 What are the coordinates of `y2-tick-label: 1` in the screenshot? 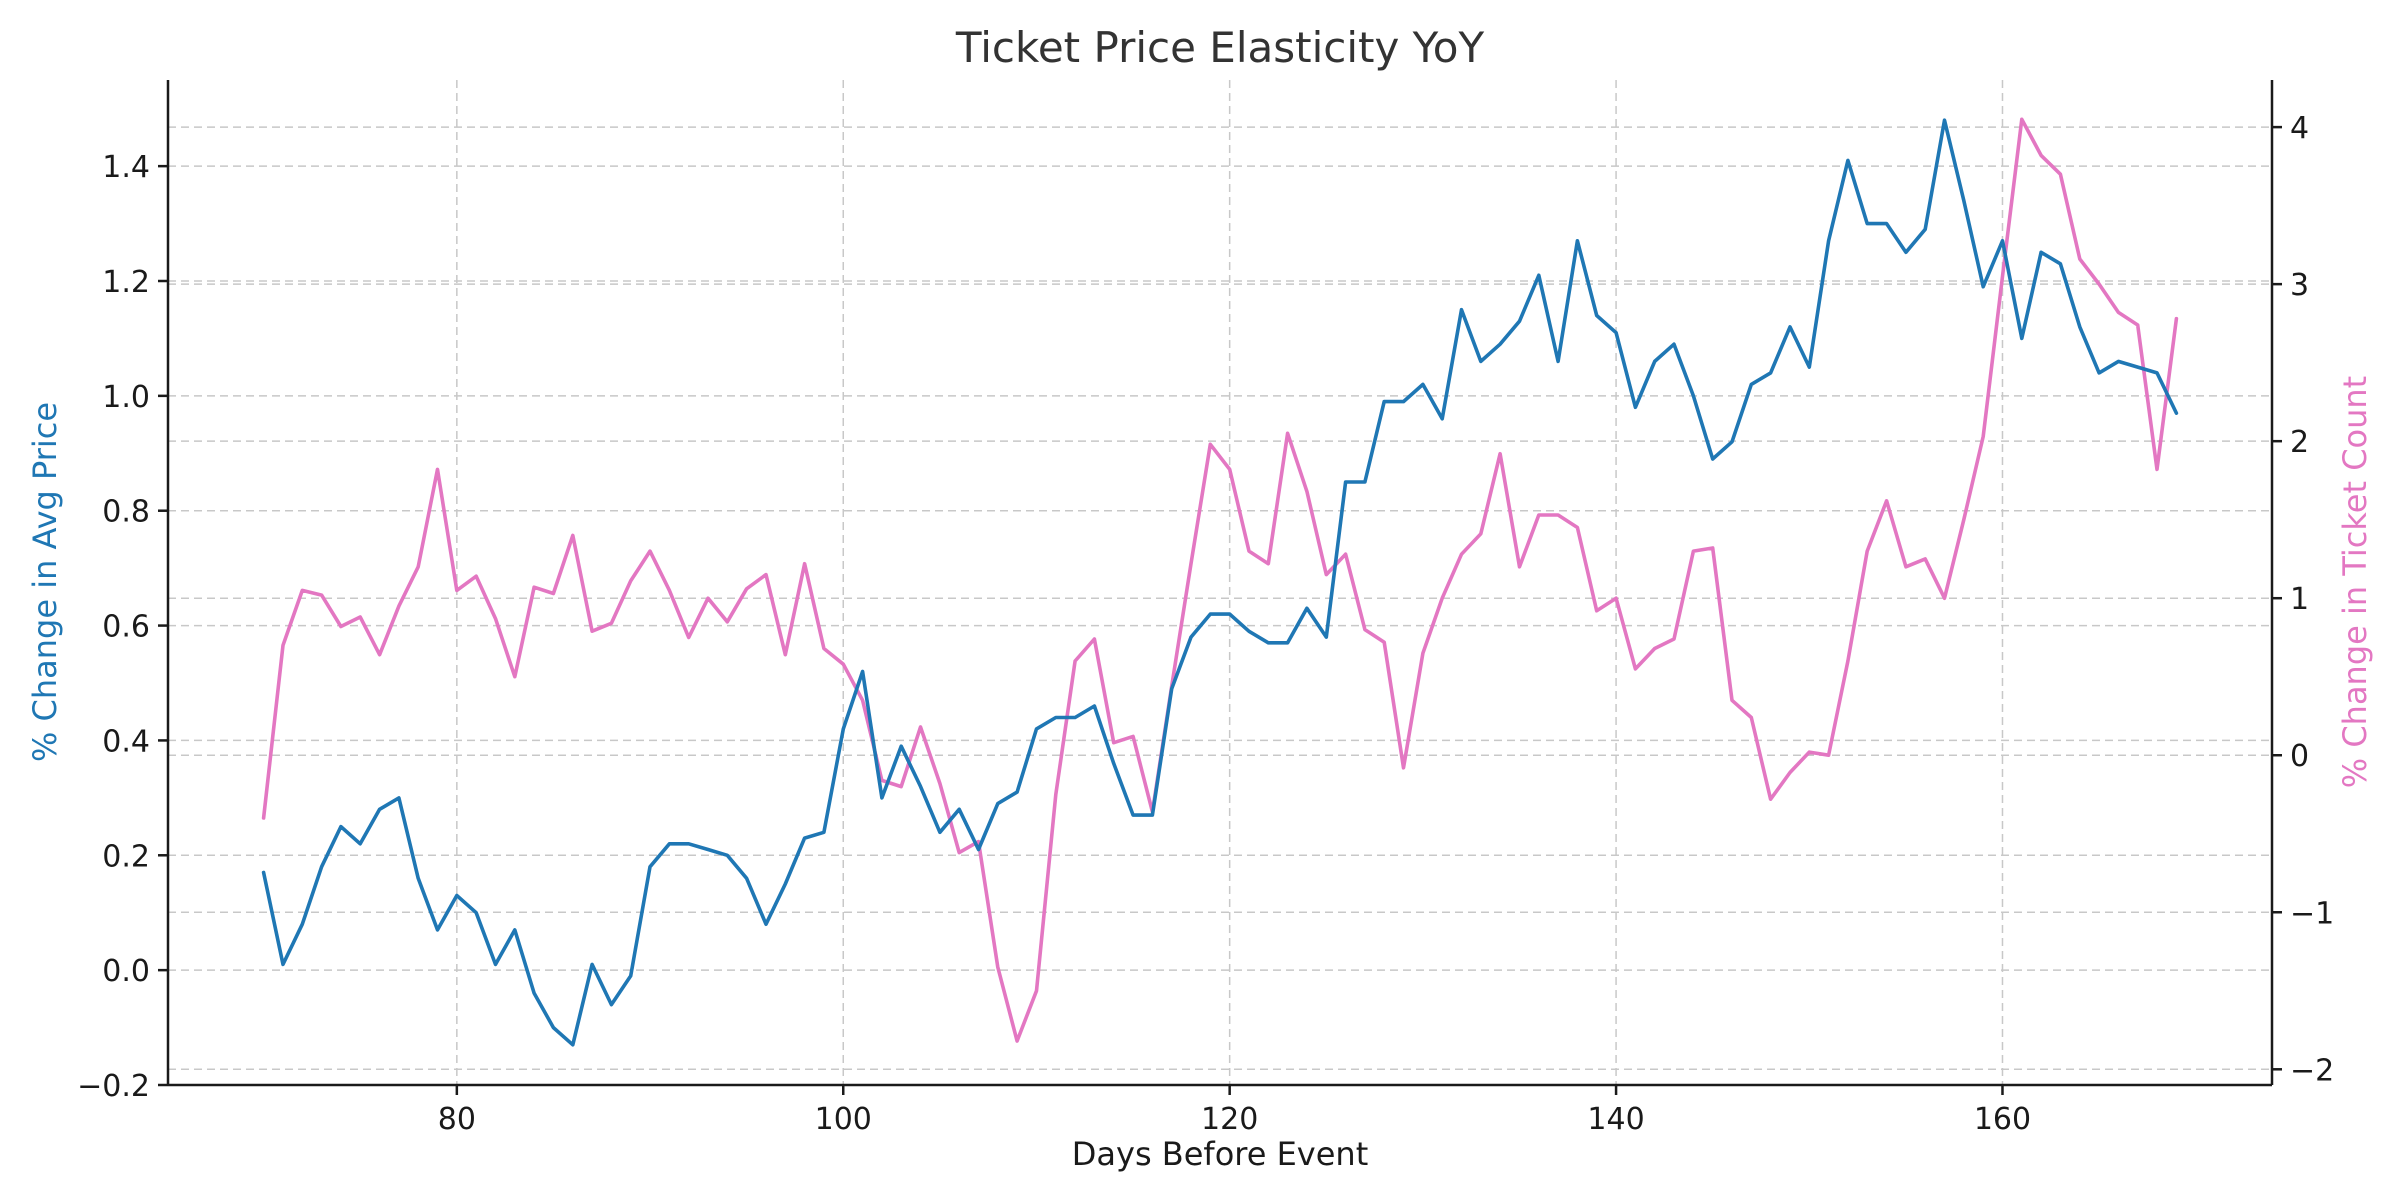 It's located at (2299, 599).